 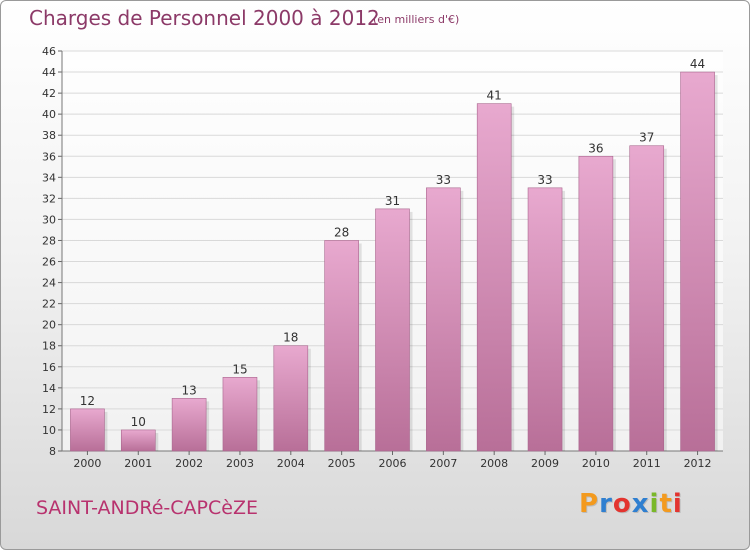 I want to click on x-tick-label: 2009, so click(x=545, y=463).